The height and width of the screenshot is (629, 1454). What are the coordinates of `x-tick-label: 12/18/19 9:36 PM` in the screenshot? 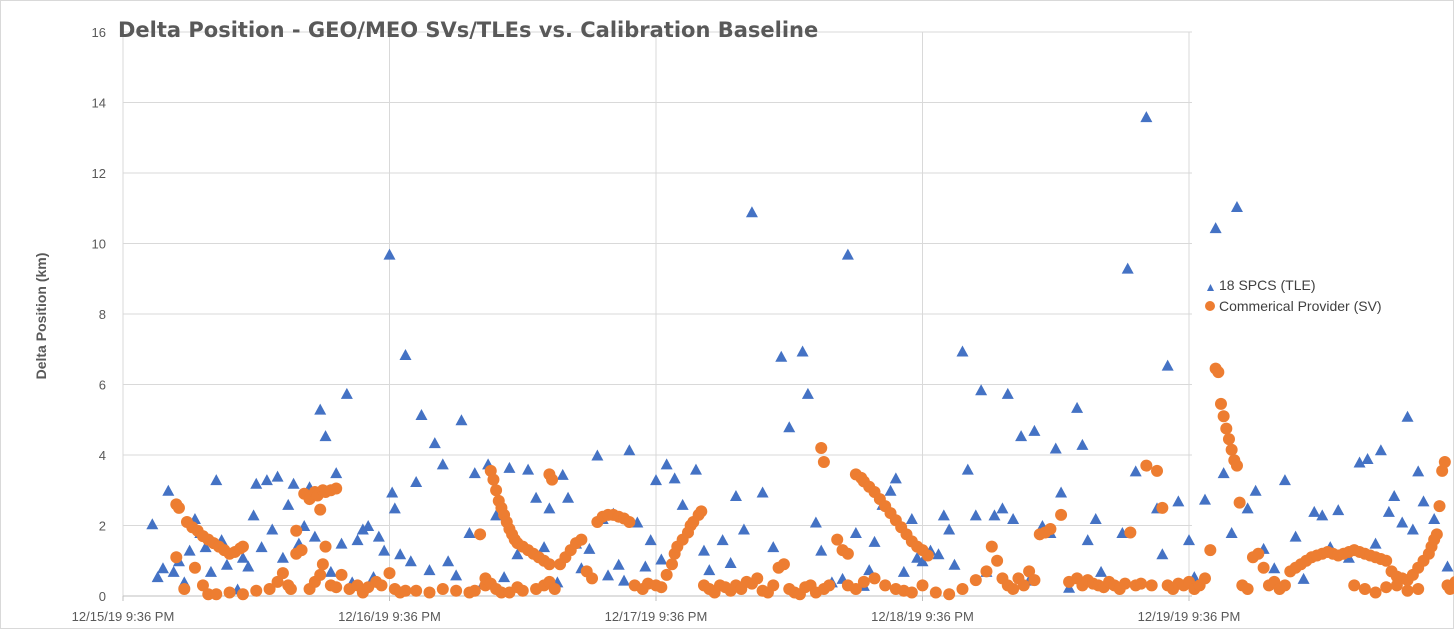 It's located at (922, 616).